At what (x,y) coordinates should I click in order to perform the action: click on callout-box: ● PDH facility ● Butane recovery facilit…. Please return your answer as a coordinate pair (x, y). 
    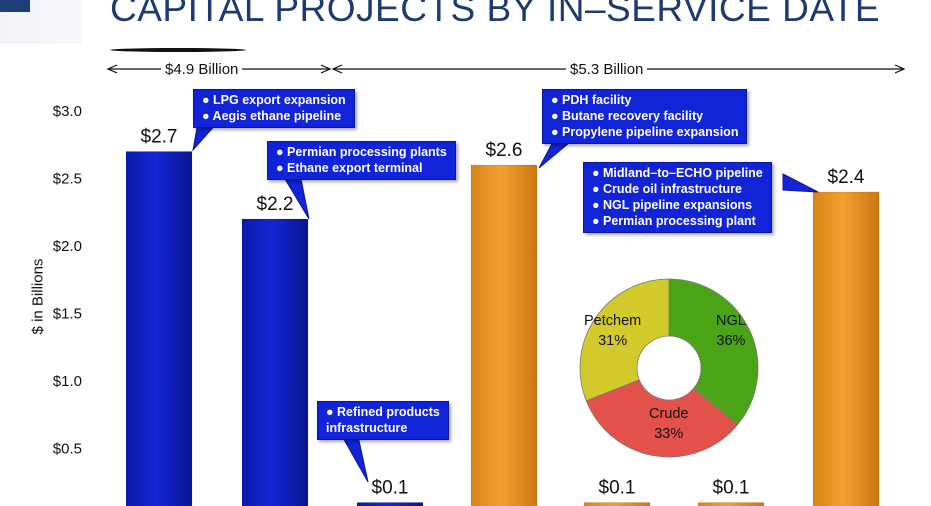
    Looking at the image, I should click on (645, 116).